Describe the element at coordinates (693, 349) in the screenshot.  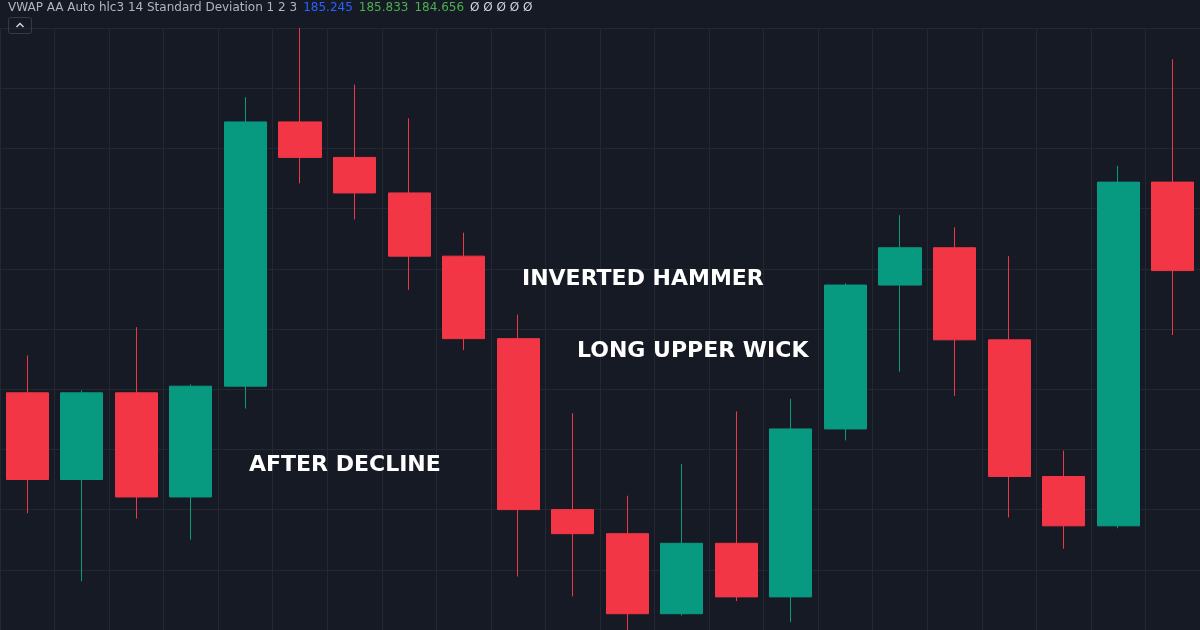
I see `annotation: LONG UPPER WICK` at that location.